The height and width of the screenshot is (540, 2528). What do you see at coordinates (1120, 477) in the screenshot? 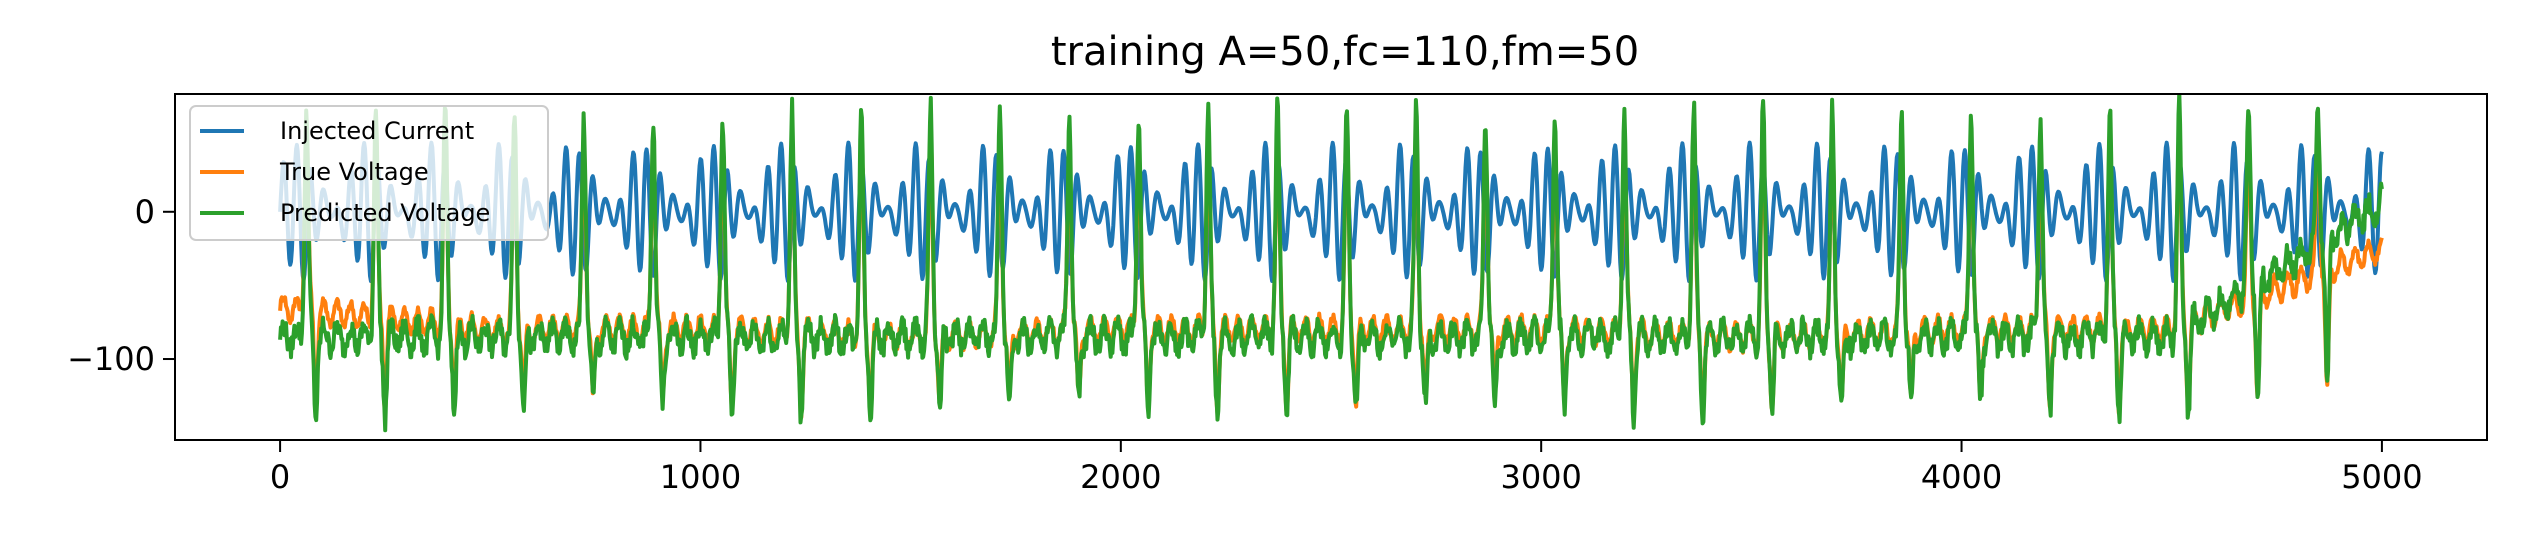
I see `x-tick-label: 2000` at bounding box center [1120, 477].